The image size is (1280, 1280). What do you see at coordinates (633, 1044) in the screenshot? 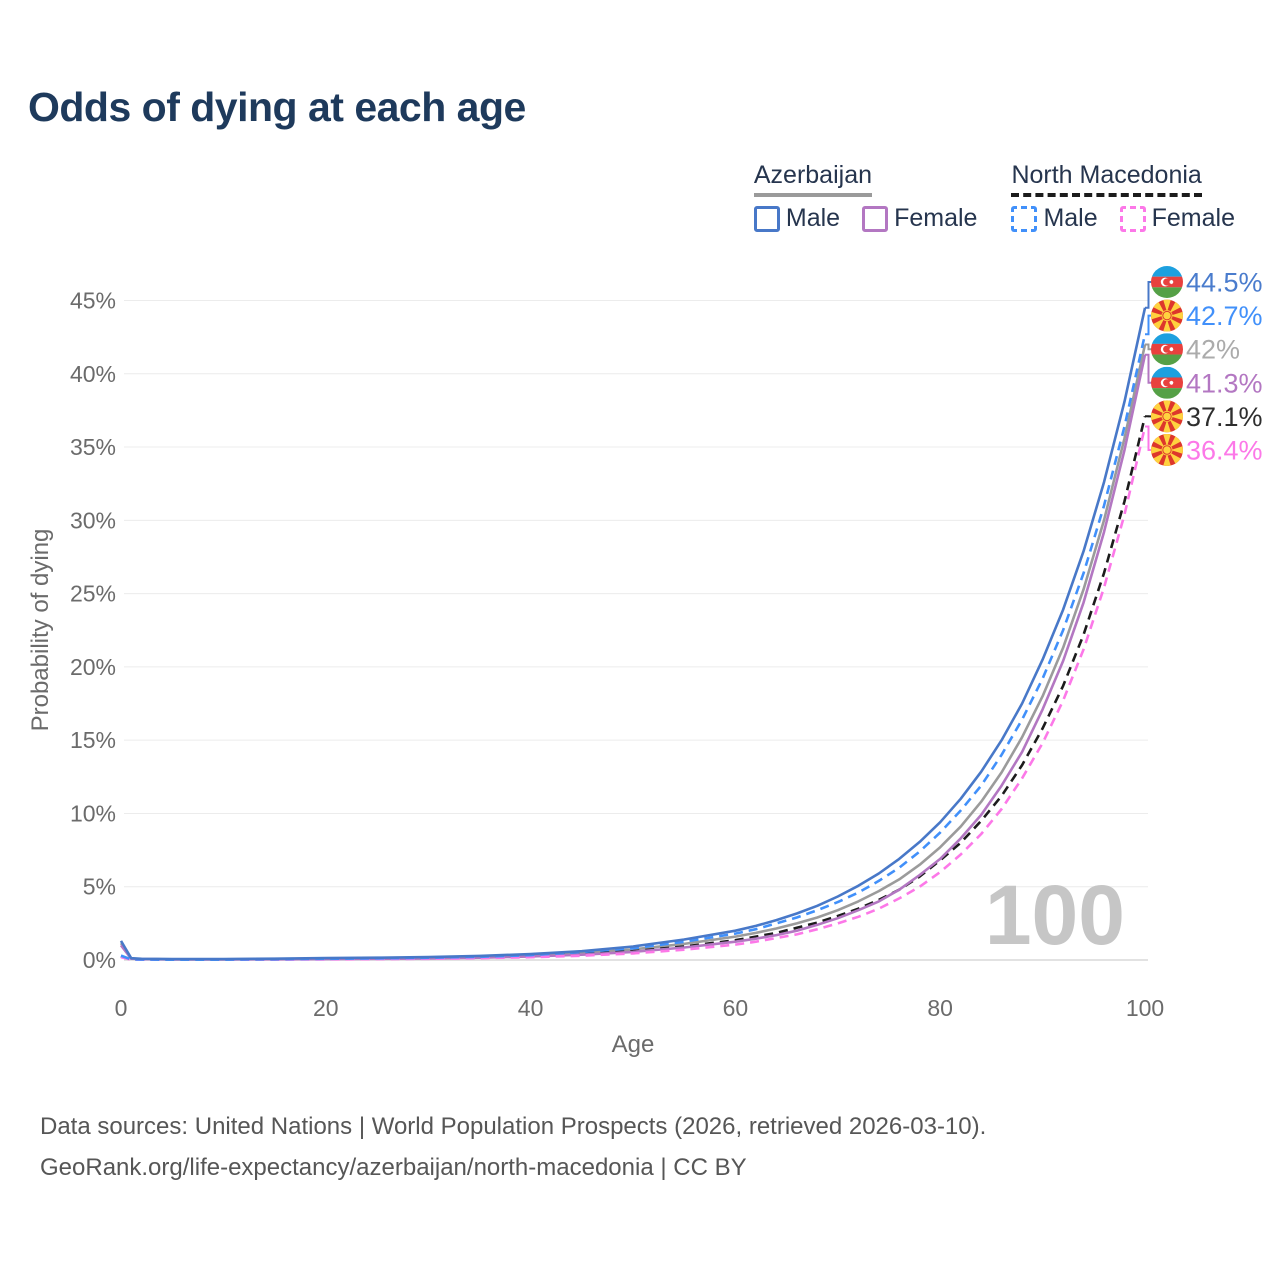
I see `x-axis-title: Age` at bounding box center [633, 1044].